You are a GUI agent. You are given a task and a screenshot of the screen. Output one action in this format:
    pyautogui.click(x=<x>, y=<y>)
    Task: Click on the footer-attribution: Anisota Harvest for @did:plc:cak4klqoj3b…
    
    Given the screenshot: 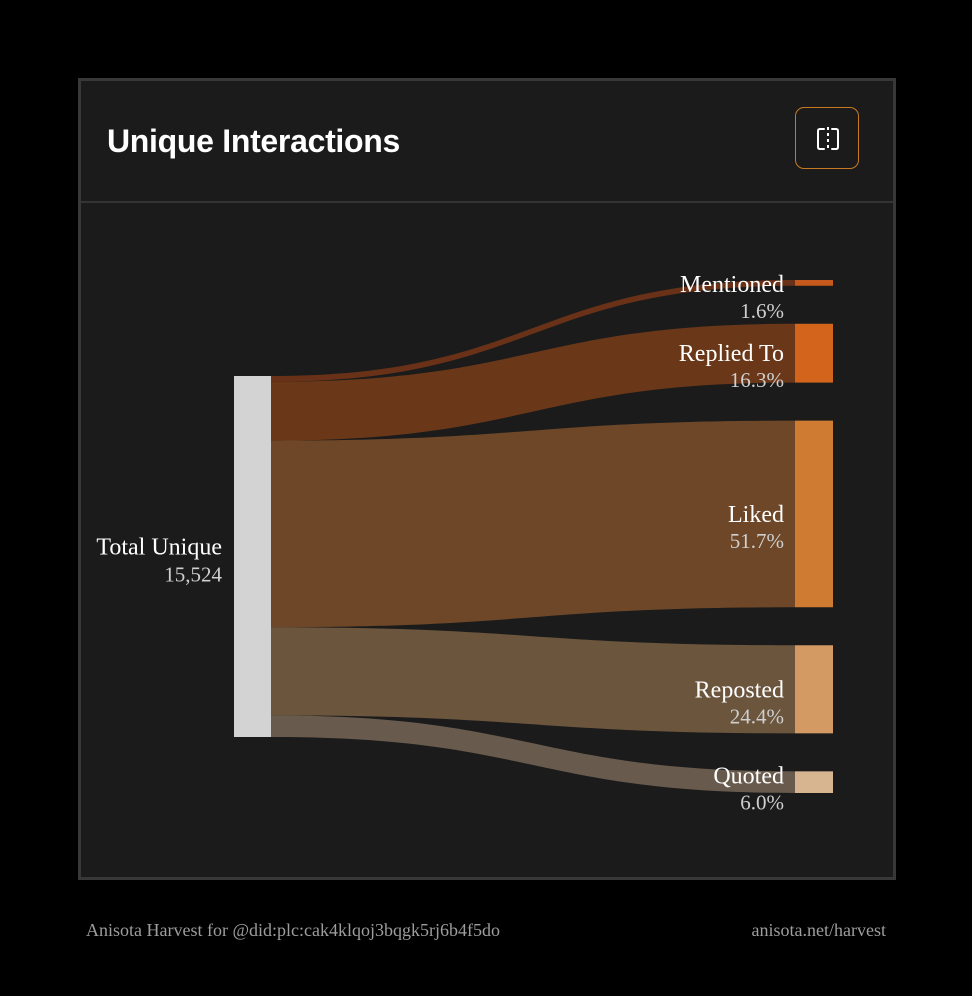 What is the action you would take?
    pyautogui.click(x=293, y=930)
    